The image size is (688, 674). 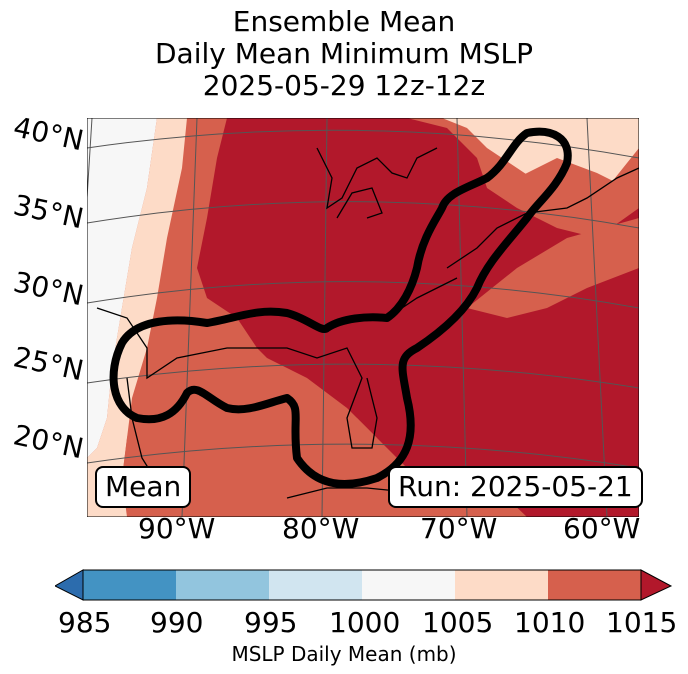 What do you see at coordinates (69, 585) in the screenshot?
I see `colorbar-extend-low` at bounding box center [69, 585].